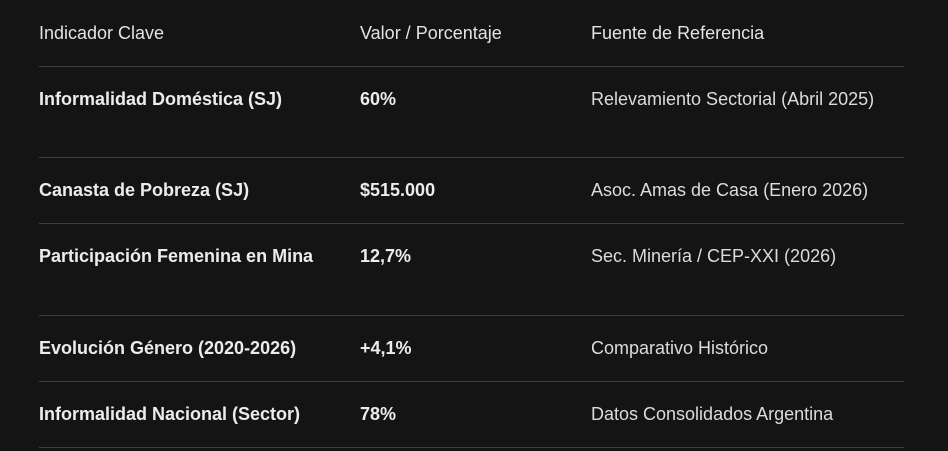 This screenshot has height=451, width=948. I want to click on value-cell: 78%, so click(378, 414).